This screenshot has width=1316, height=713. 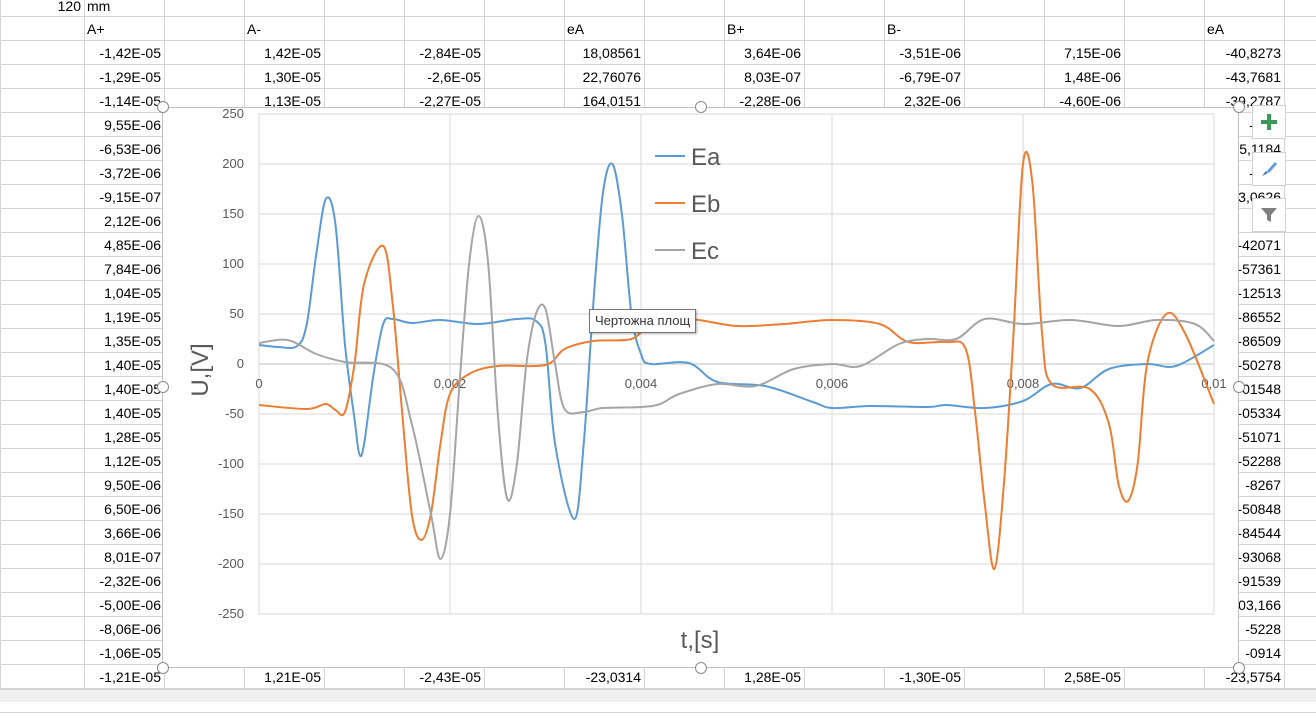 I want to click on sheet-cell: -9,15E-07, so click(x=130, y=197).